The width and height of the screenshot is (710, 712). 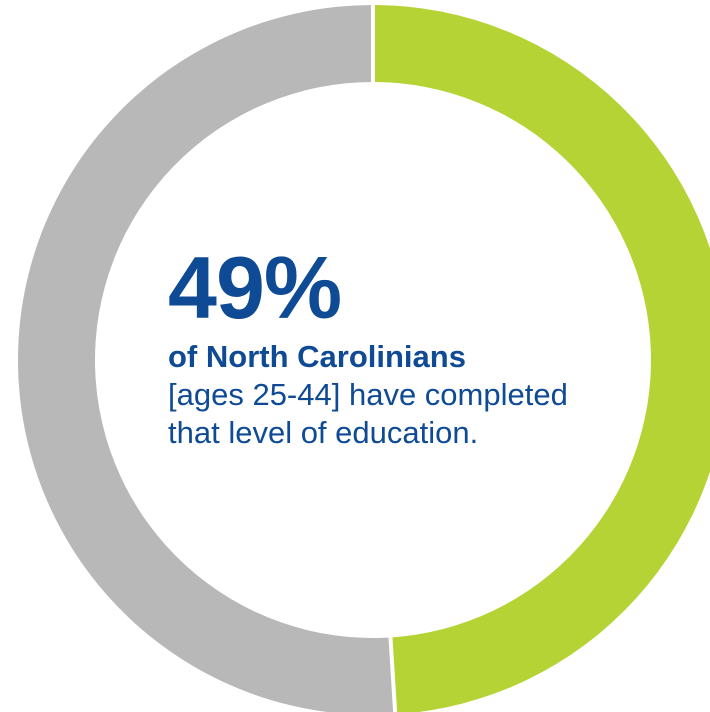 I want to click on slice-separator, so click(x=393, y=673).